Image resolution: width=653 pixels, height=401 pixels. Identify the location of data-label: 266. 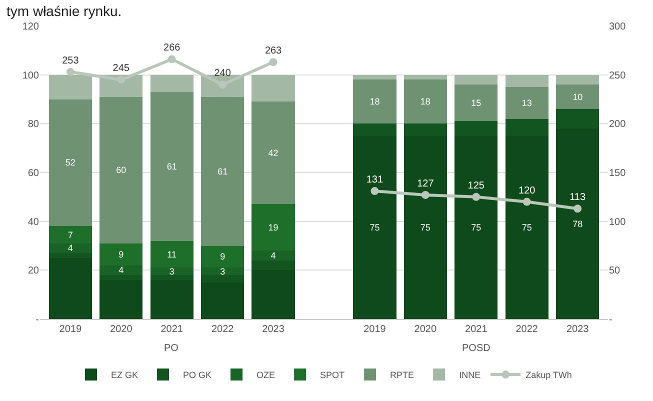
(172, 48).